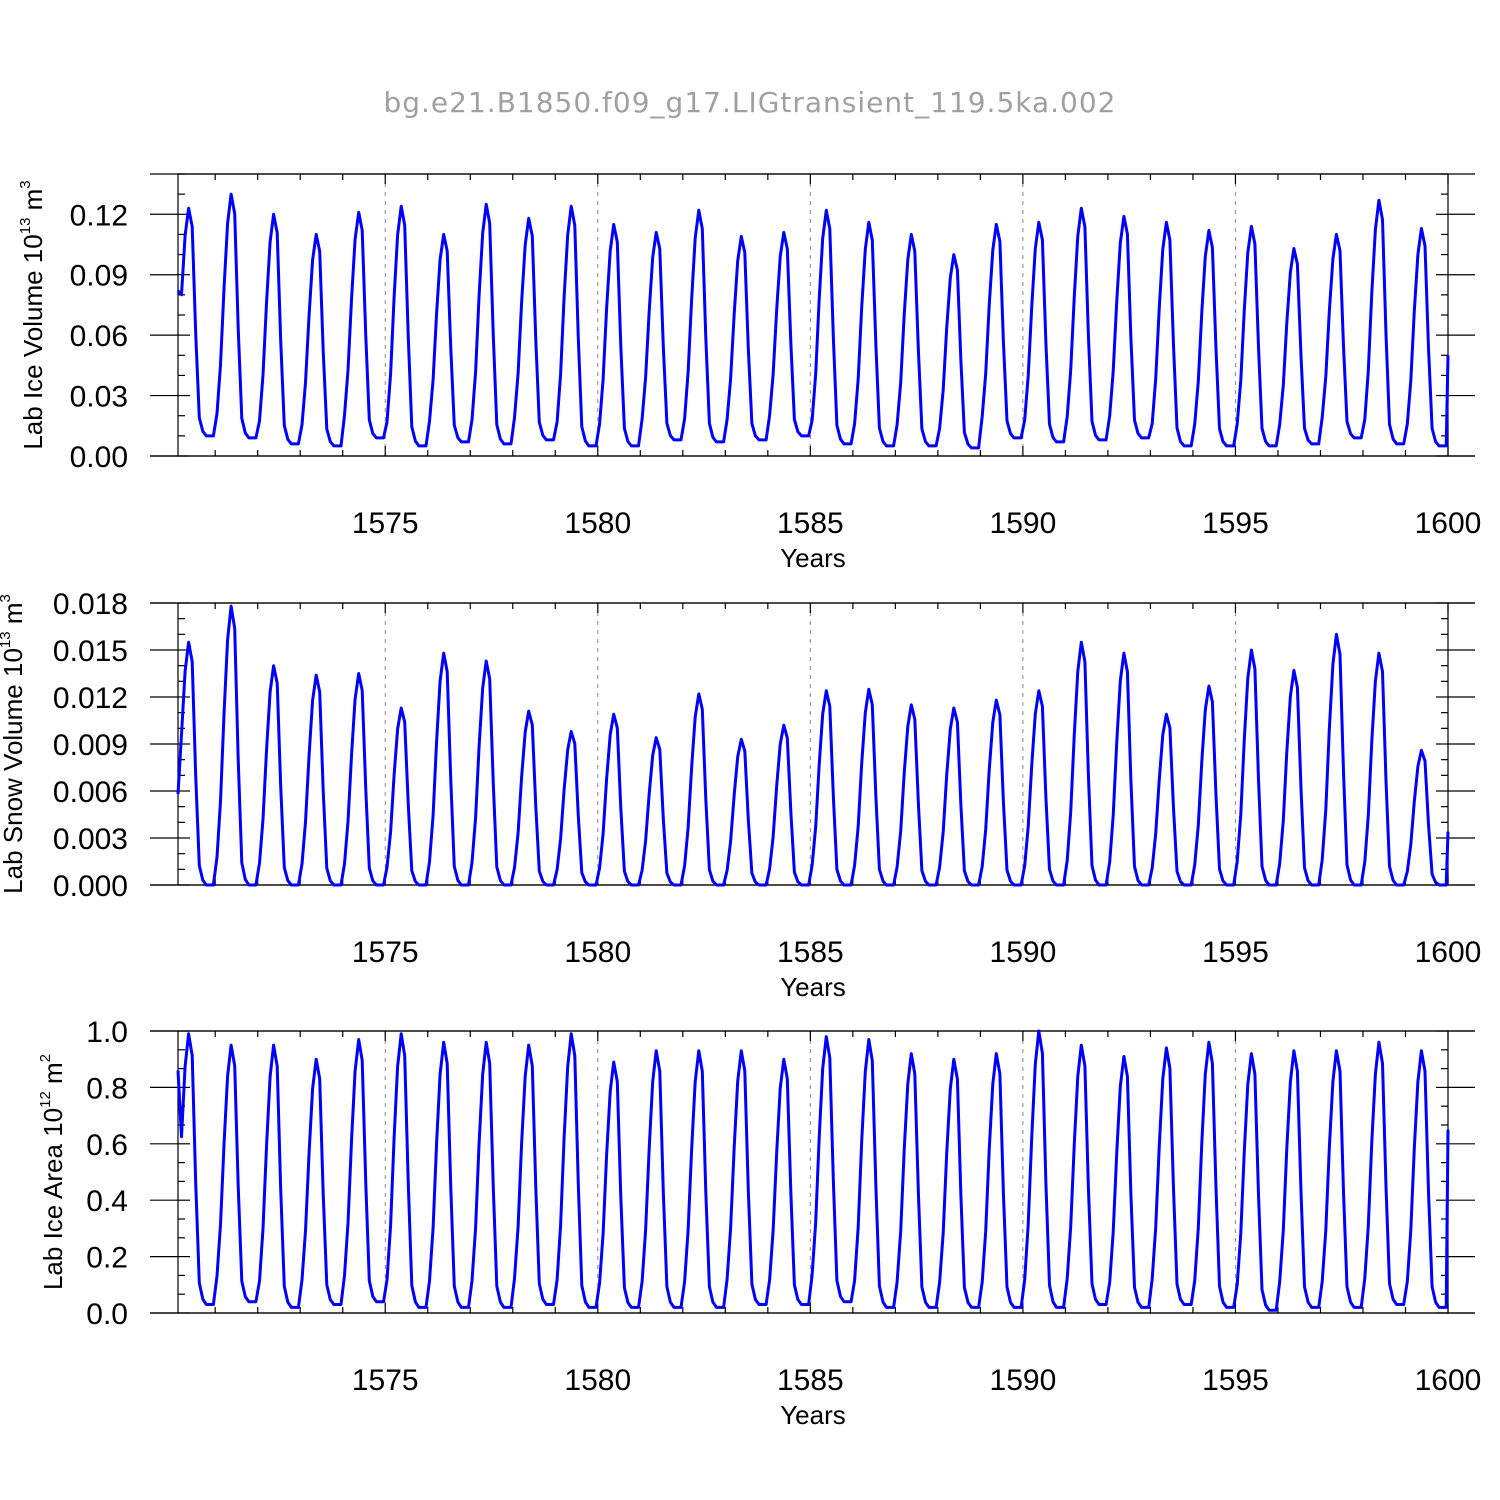  What do you see at coordinates (90, 886) in the screenshot?
I see `y-tick-label: 0.000` at bounding box center [90, 886].